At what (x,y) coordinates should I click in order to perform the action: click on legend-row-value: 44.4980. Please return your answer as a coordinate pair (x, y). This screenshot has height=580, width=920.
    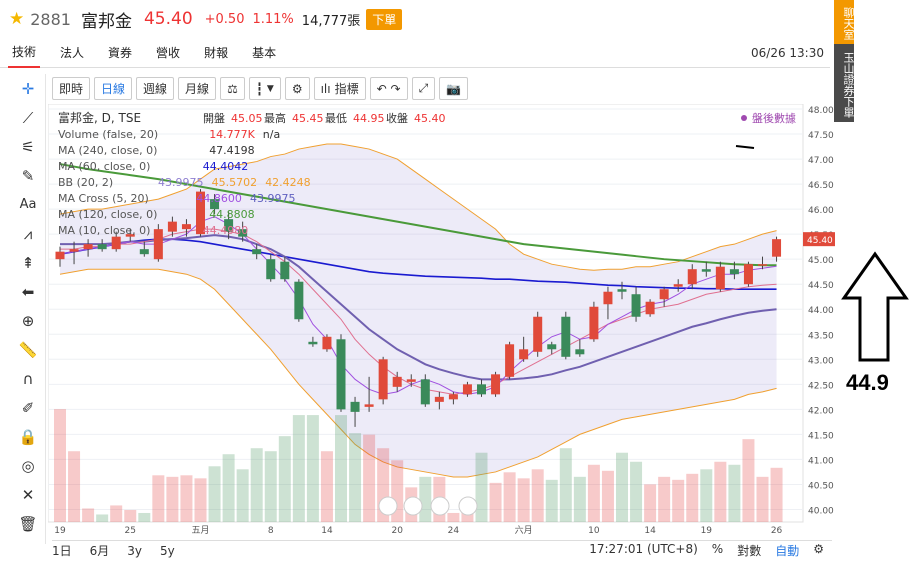
    Looking at the image, I should click on (226, 230).